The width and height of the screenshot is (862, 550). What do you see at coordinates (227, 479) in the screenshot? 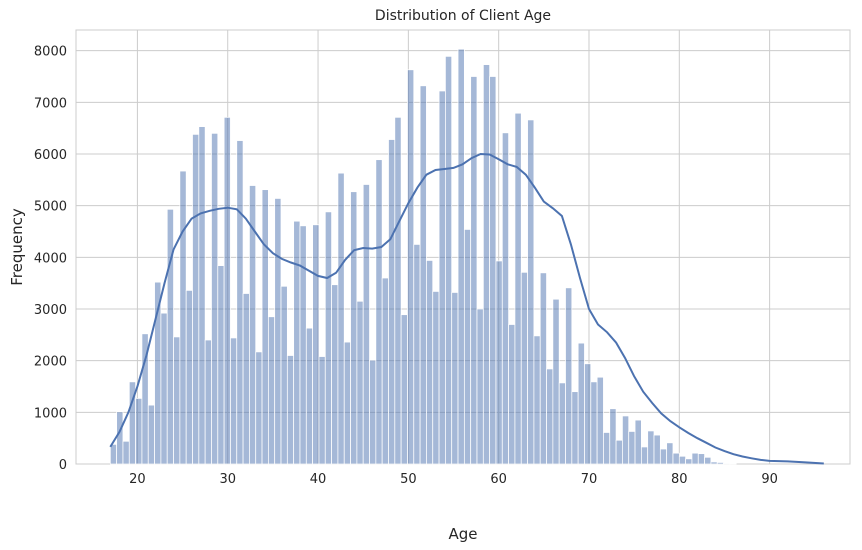
I see `x-tick-label: 30` at bounding box center [227, 479].